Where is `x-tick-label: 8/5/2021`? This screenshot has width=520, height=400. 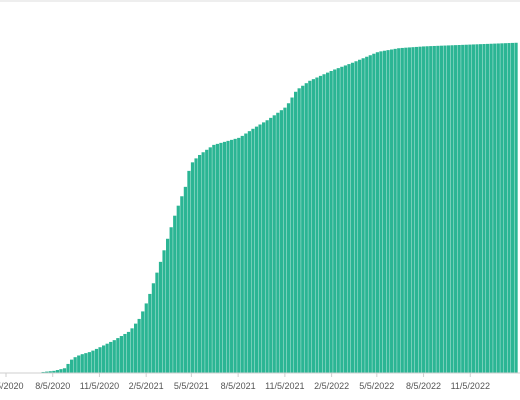
x-tick-label: 8/5/2021 is located at coordinates (238, 386).